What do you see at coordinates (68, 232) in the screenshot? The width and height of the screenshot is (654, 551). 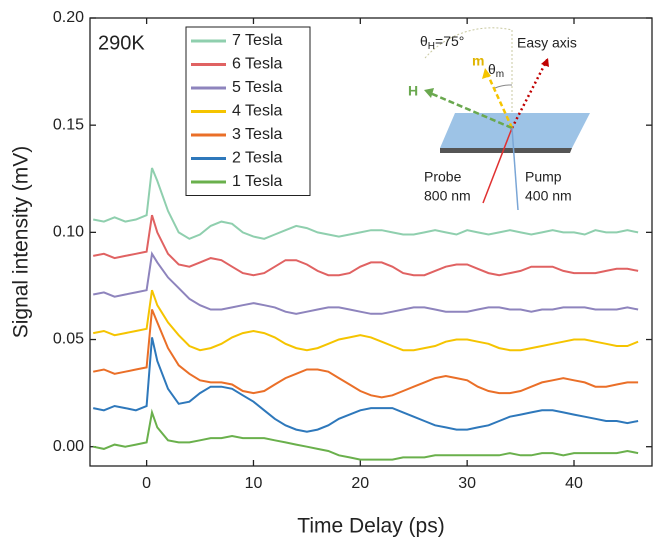 I see `y-tick-label: 0.10` at bounding box center [68, 232].